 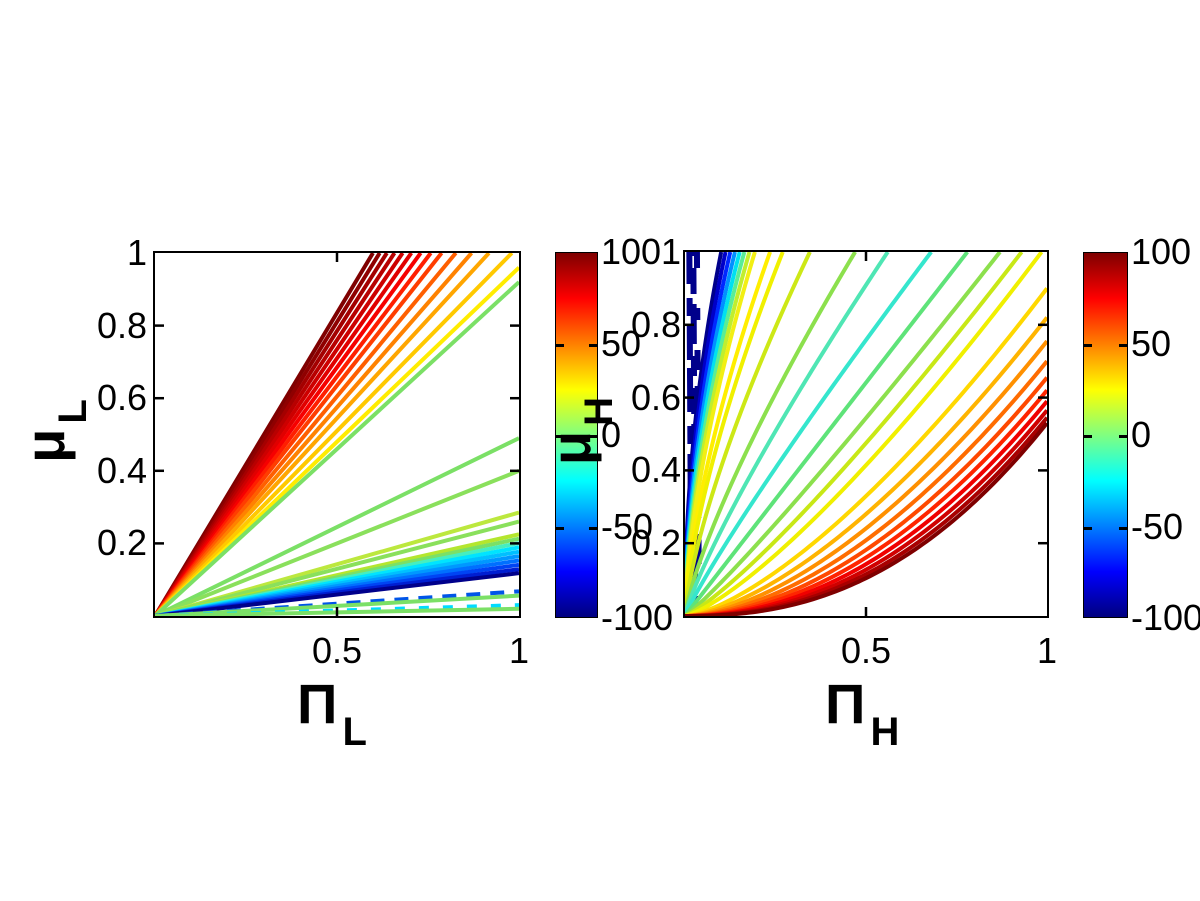 I want to click on right-plot-ytick-label: 0.8, so click(x=655, y=324).